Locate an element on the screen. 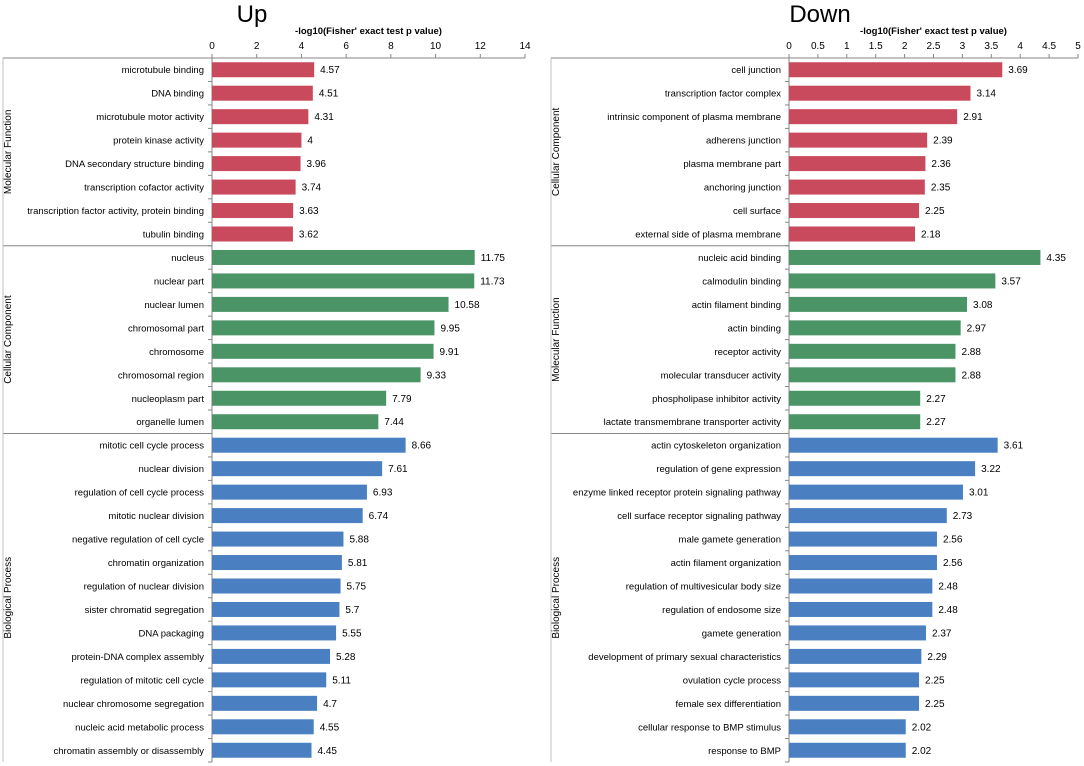 The image size is (1084, 766). category-label: cellular response to BMP stimulus is located at coordinates (709, 727).